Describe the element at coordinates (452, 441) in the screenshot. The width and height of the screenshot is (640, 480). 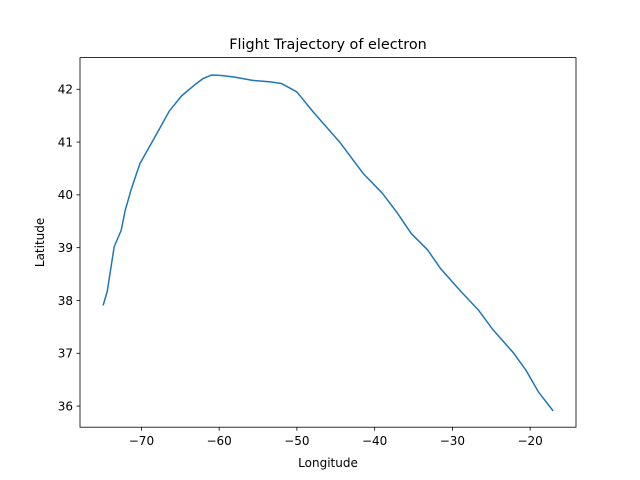
I see `x-tick-label: −30` at that location.